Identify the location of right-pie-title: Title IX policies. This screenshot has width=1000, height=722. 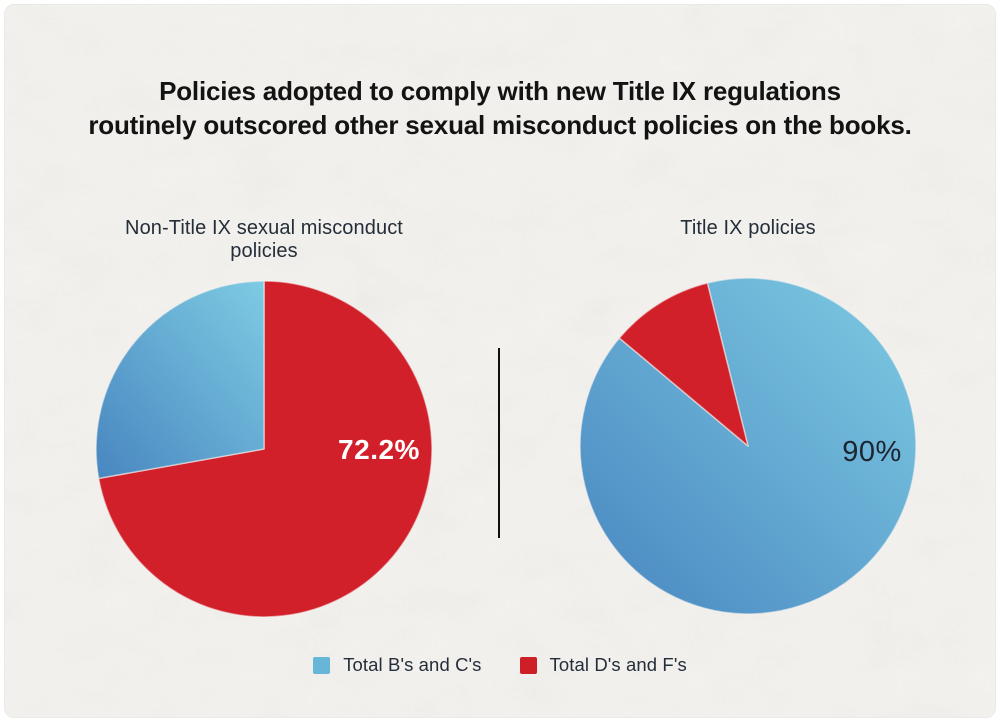
(748, 228).